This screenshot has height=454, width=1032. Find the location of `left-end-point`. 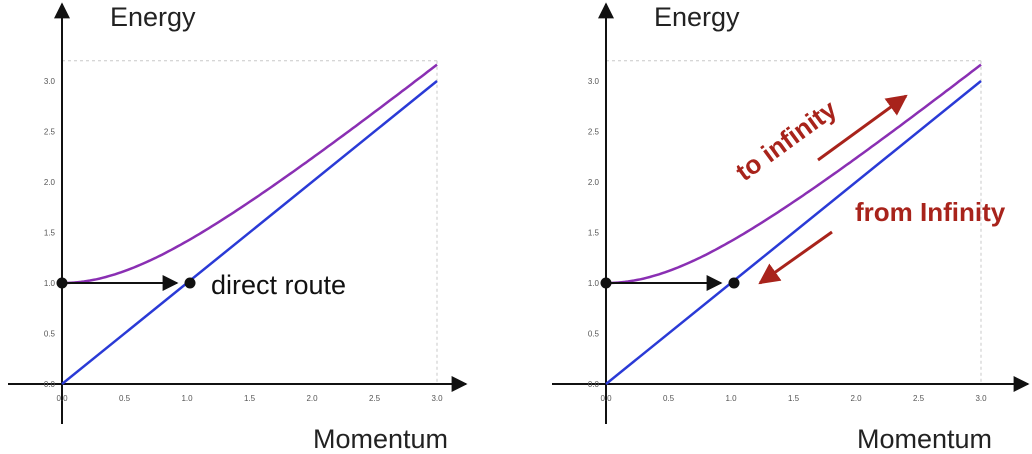

left-end-point is located at coordinates (190, 283).